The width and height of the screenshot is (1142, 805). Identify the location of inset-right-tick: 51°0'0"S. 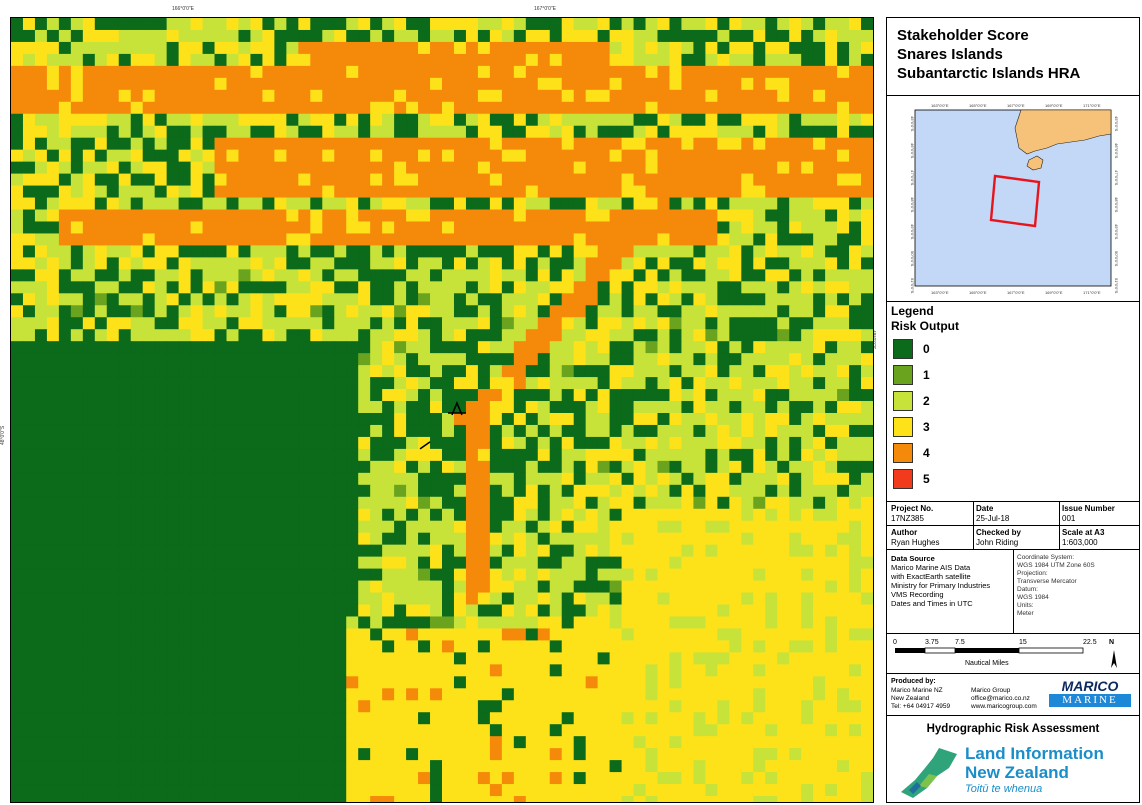
(1116, 286).